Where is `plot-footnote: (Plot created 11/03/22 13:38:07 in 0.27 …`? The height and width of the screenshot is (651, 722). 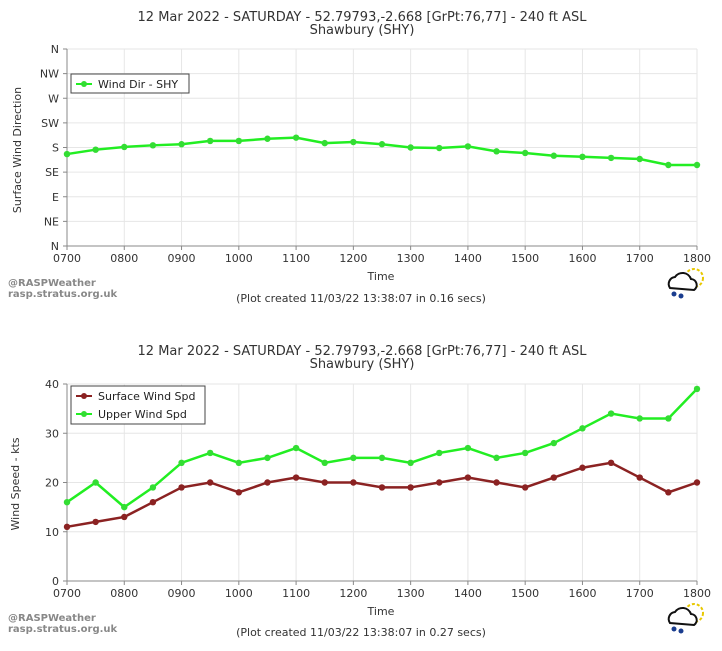 plot-footnote: (Plot created 11/03/22 13:38:07 in 0.27 … is located at coordinates (361, 632).